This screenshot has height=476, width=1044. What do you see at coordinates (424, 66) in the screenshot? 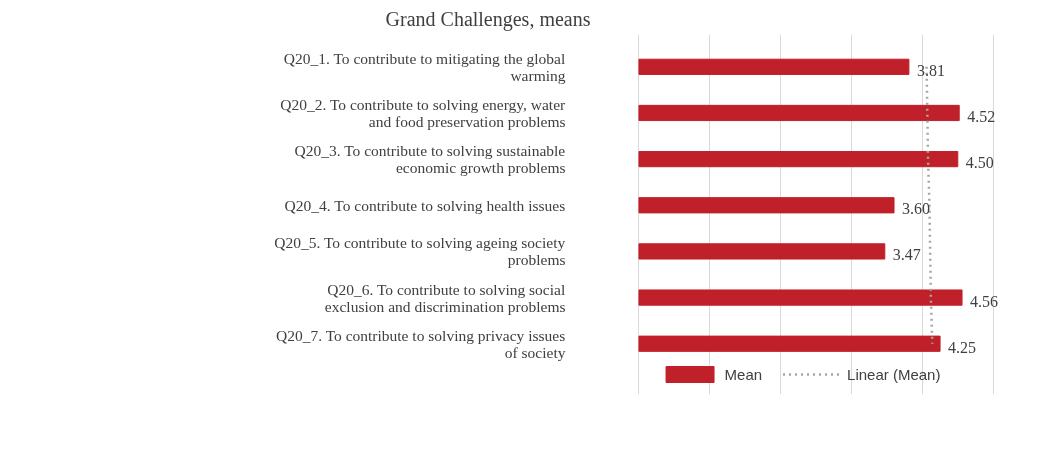
I see `y-tick-label: Q20_1. To contribute to mitigating the global warming` at bounding box center [424, 66].